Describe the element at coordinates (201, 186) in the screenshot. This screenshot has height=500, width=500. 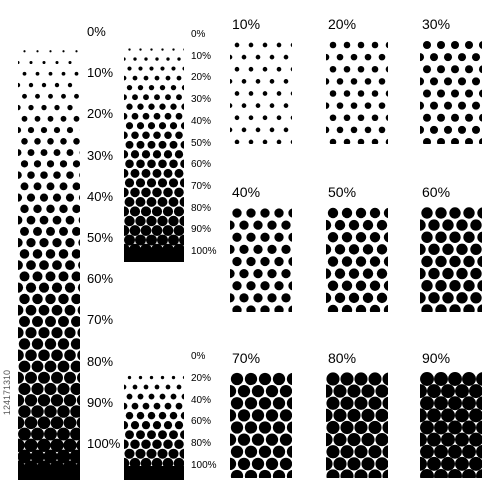
I see `medium-label: 70%` at that location.